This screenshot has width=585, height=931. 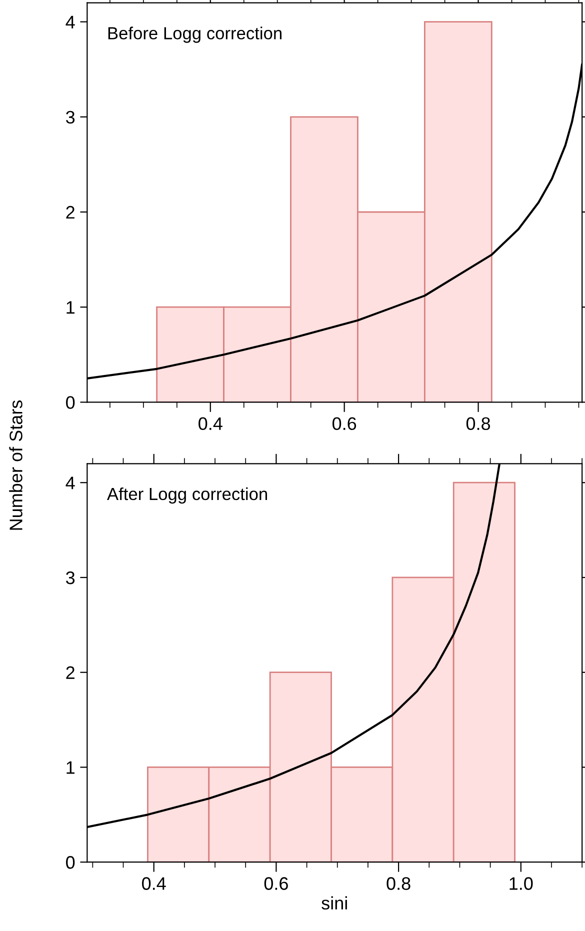 What do you see at coordinates (186, 495) in the screenshot?
I see `text: After Logg correction` at bounding box center [186, 495].